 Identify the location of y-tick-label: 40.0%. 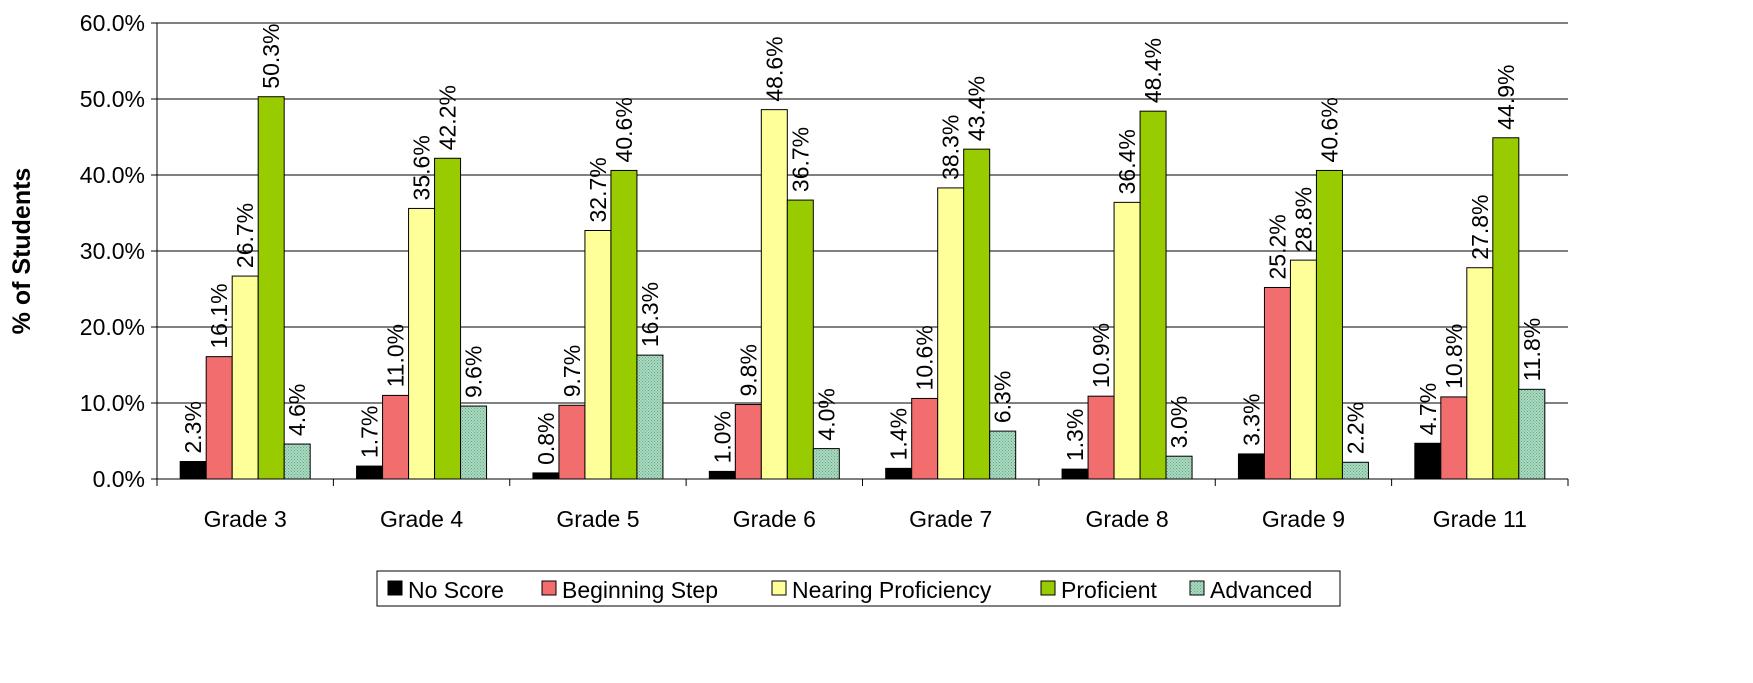
(112, 175).